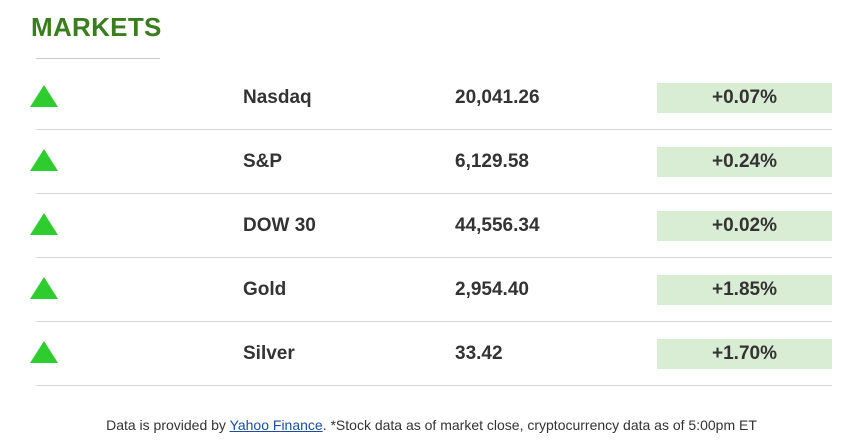 This screenshot has width=863, height=445. I want to click on widget-title: MARKETS, so click(96, 27).